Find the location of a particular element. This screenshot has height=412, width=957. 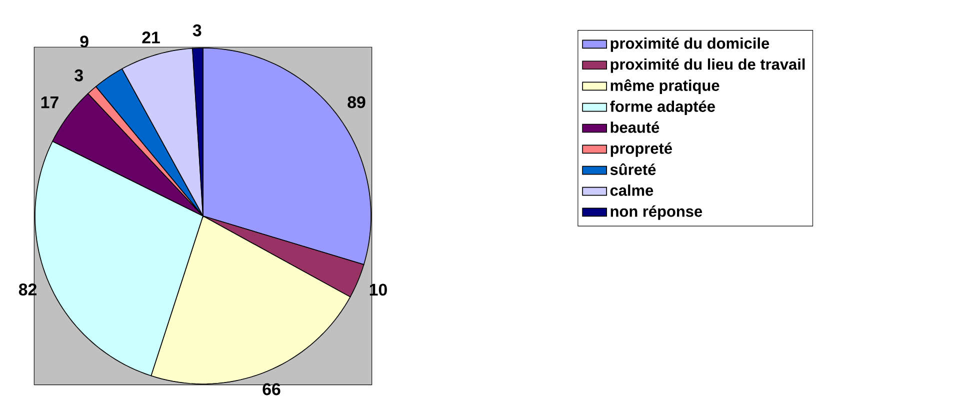

data-label: 21 is located at coordinates (151, 38).